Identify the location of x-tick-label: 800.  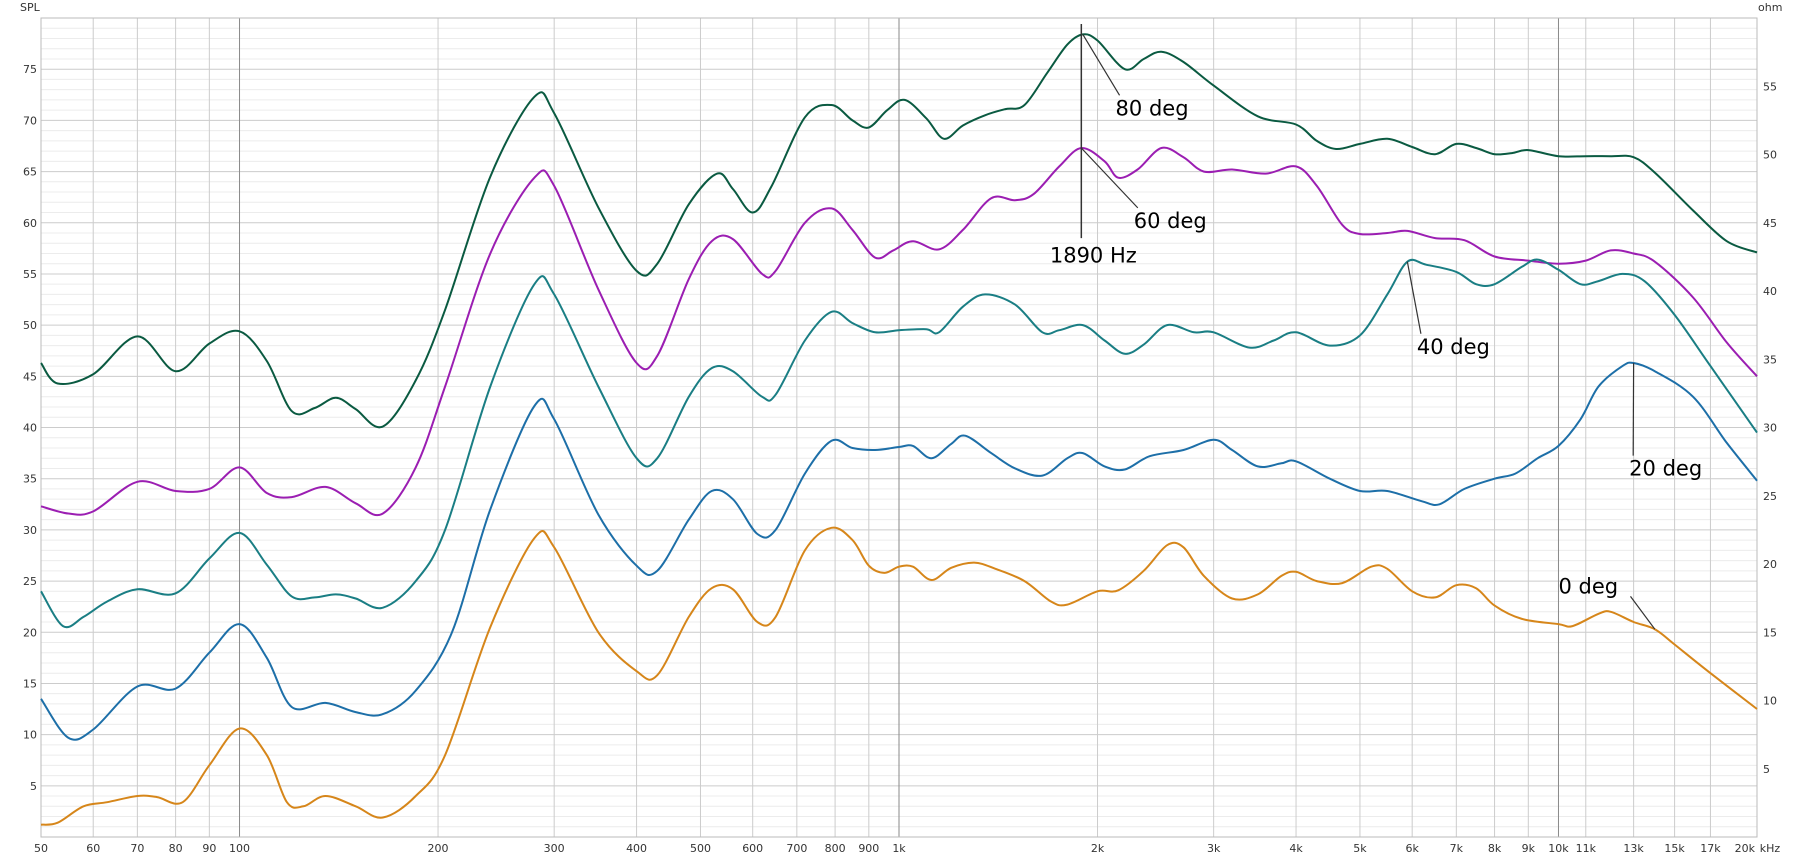
(835, 848).